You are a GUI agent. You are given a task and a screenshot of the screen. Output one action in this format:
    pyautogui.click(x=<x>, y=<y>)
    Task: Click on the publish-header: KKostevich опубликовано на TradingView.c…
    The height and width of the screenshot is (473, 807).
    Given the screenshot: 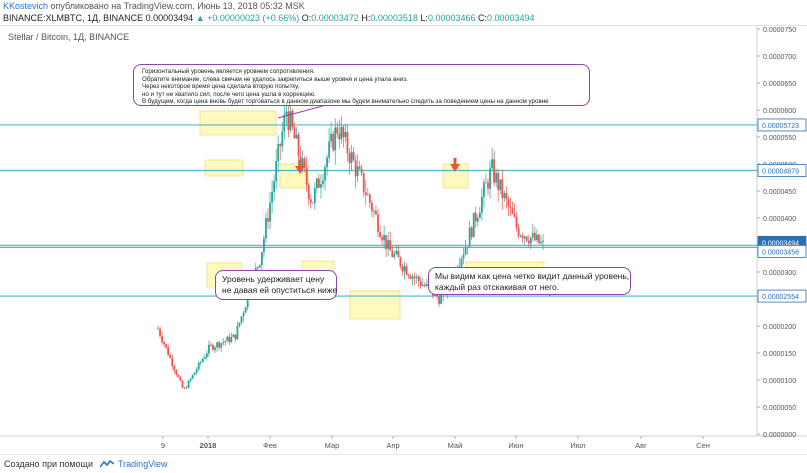 What is the action you would take?
    pyautogui.click(x=403, y=6)
    